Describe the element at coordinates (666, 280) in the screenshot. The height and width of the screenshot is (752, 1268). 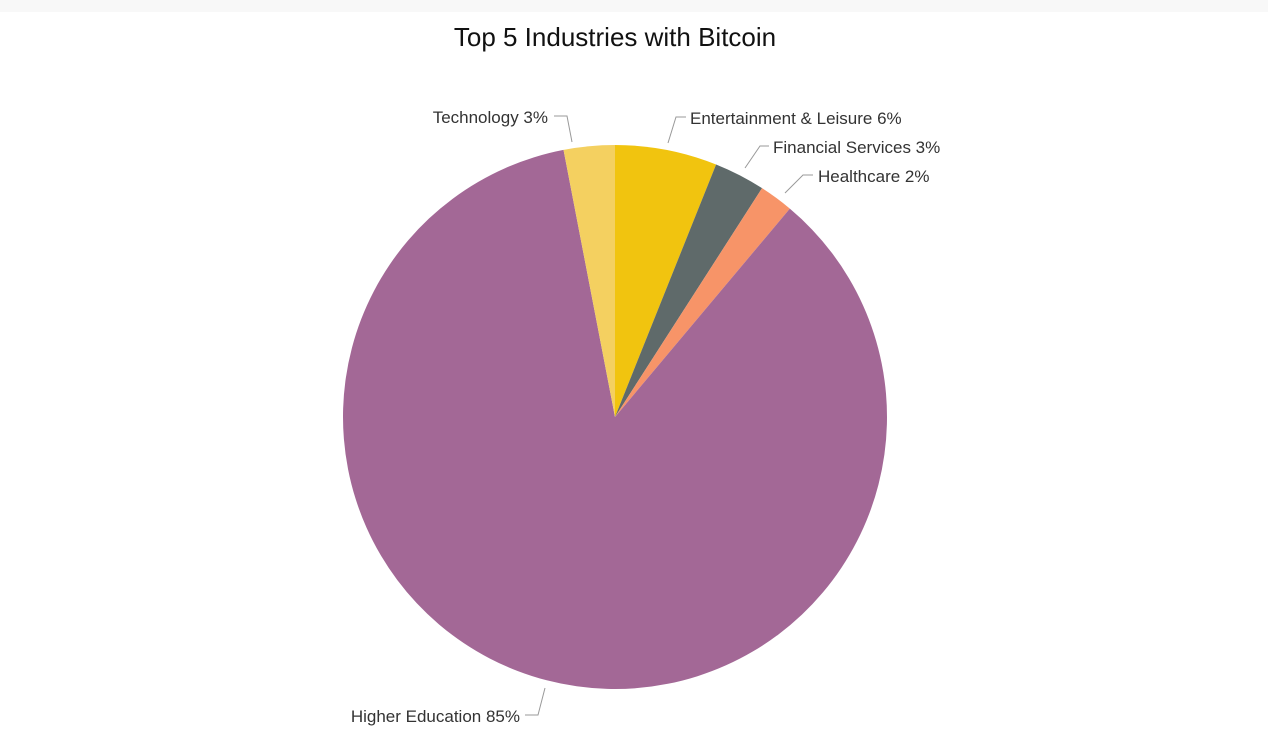
I see `pie-slice-entertainment-leisure` at that location.